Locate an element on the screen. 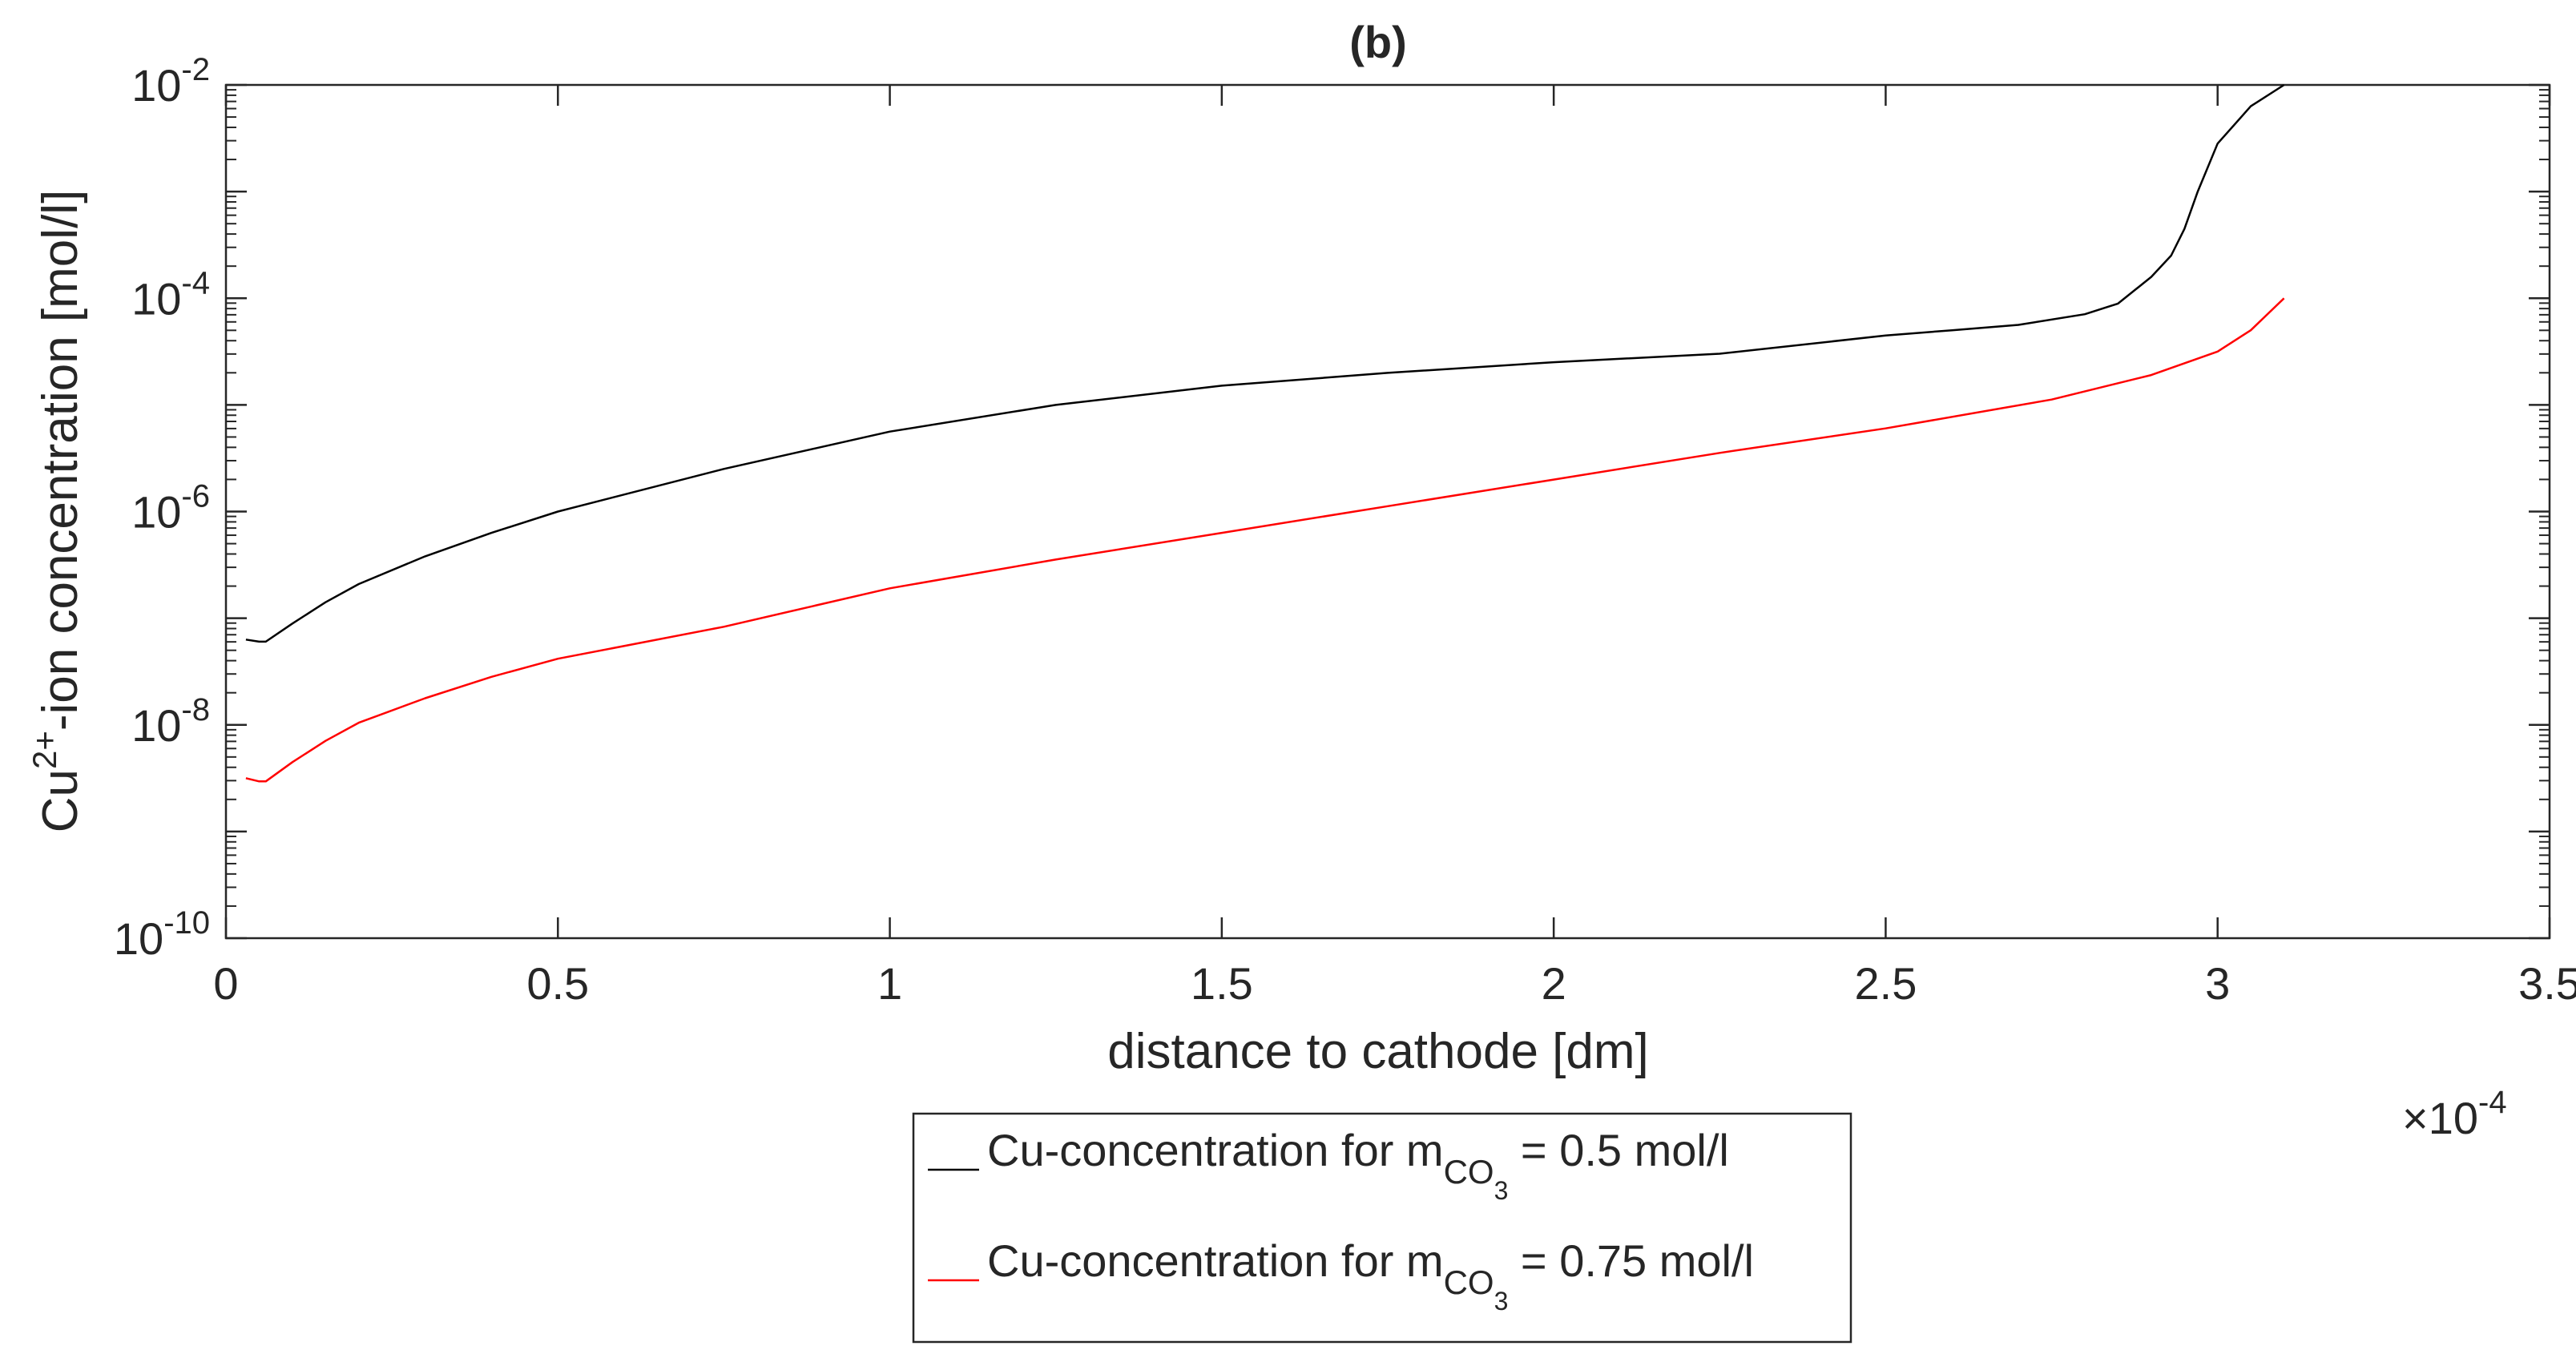  legend-entry-2-suffix: = 0.75 mol/l is located at coordinates (1631, 1260).